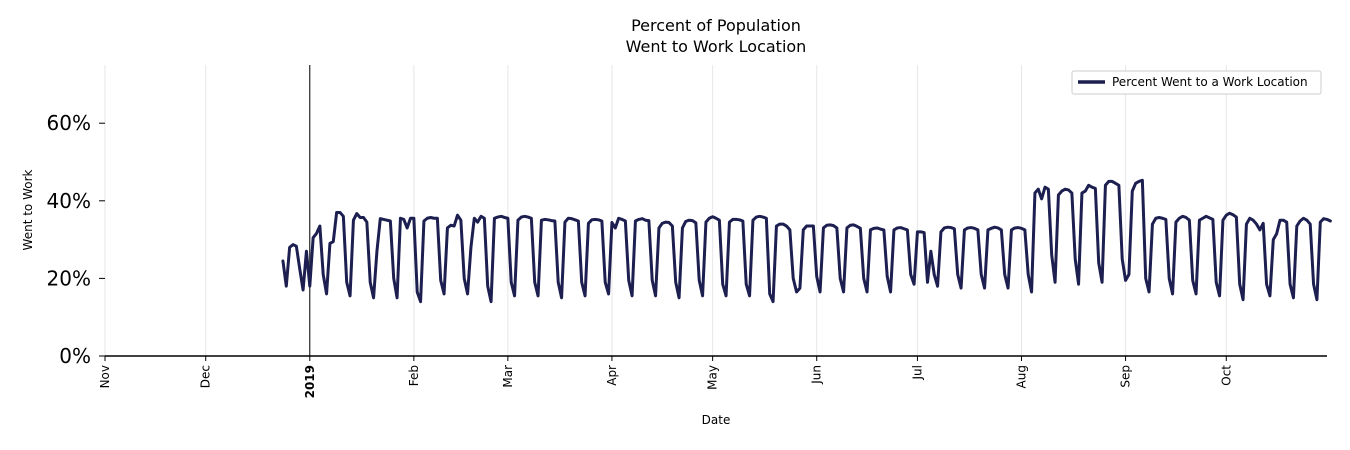 The image size is (1350, 450). I want to click on y-tick-label-0: 0%, so click(75, 356).